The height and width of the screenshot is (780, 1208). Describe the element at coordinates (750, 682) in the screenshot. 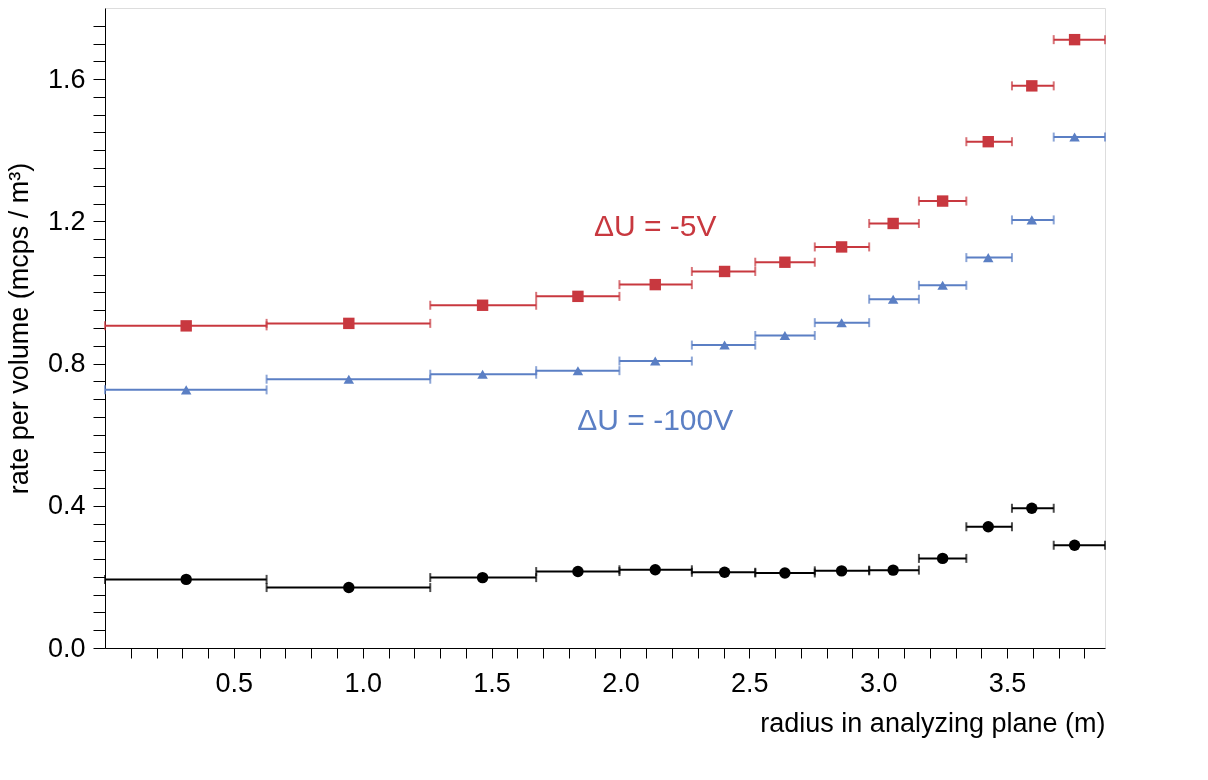

I see `x-tick-label: 2.5` at that location.